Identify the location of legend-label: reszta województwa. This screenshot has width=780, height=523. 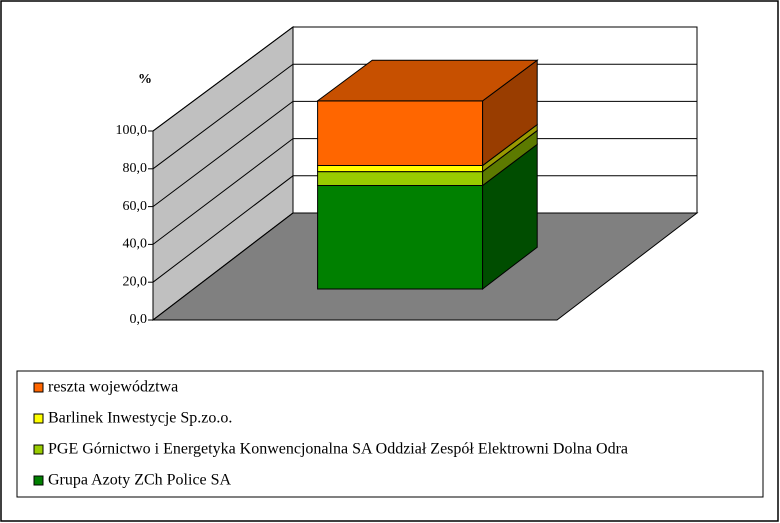
(113, 387).